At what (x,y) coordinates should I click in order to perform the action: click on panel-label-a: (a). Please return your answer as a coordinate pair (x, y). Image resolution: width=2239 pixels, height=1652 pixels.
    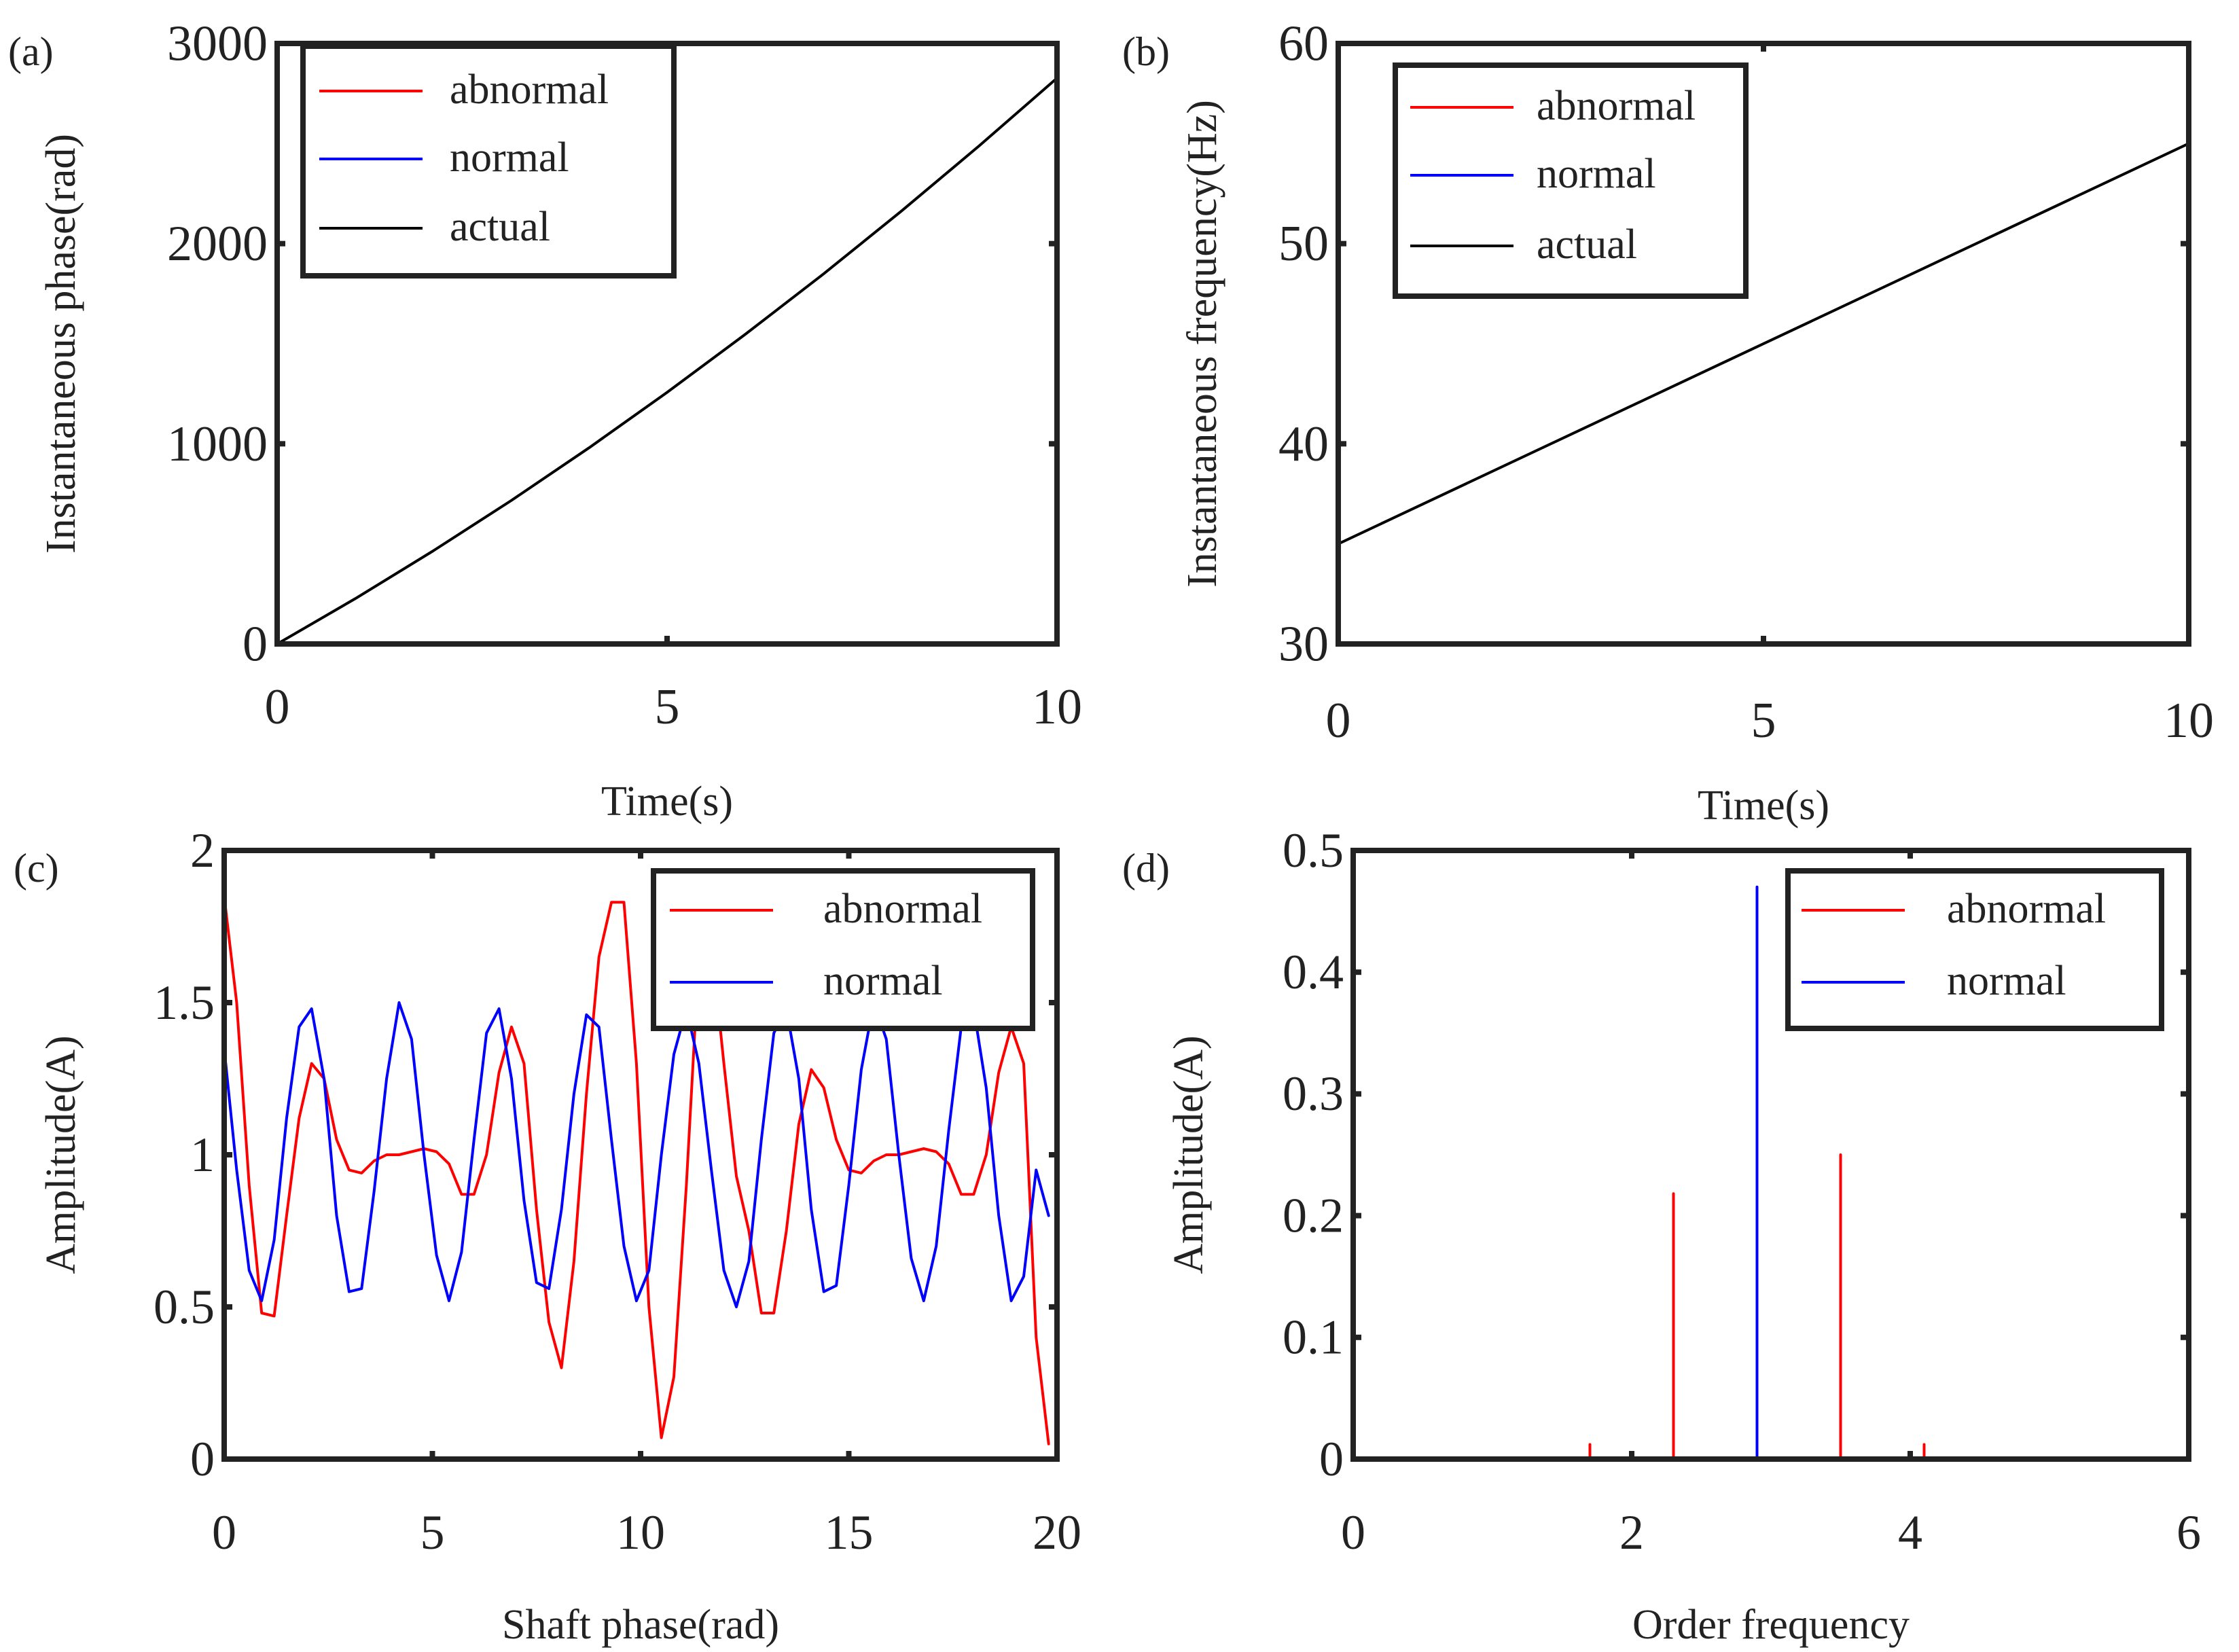
    Looking at the image, I should click on (31, 51).